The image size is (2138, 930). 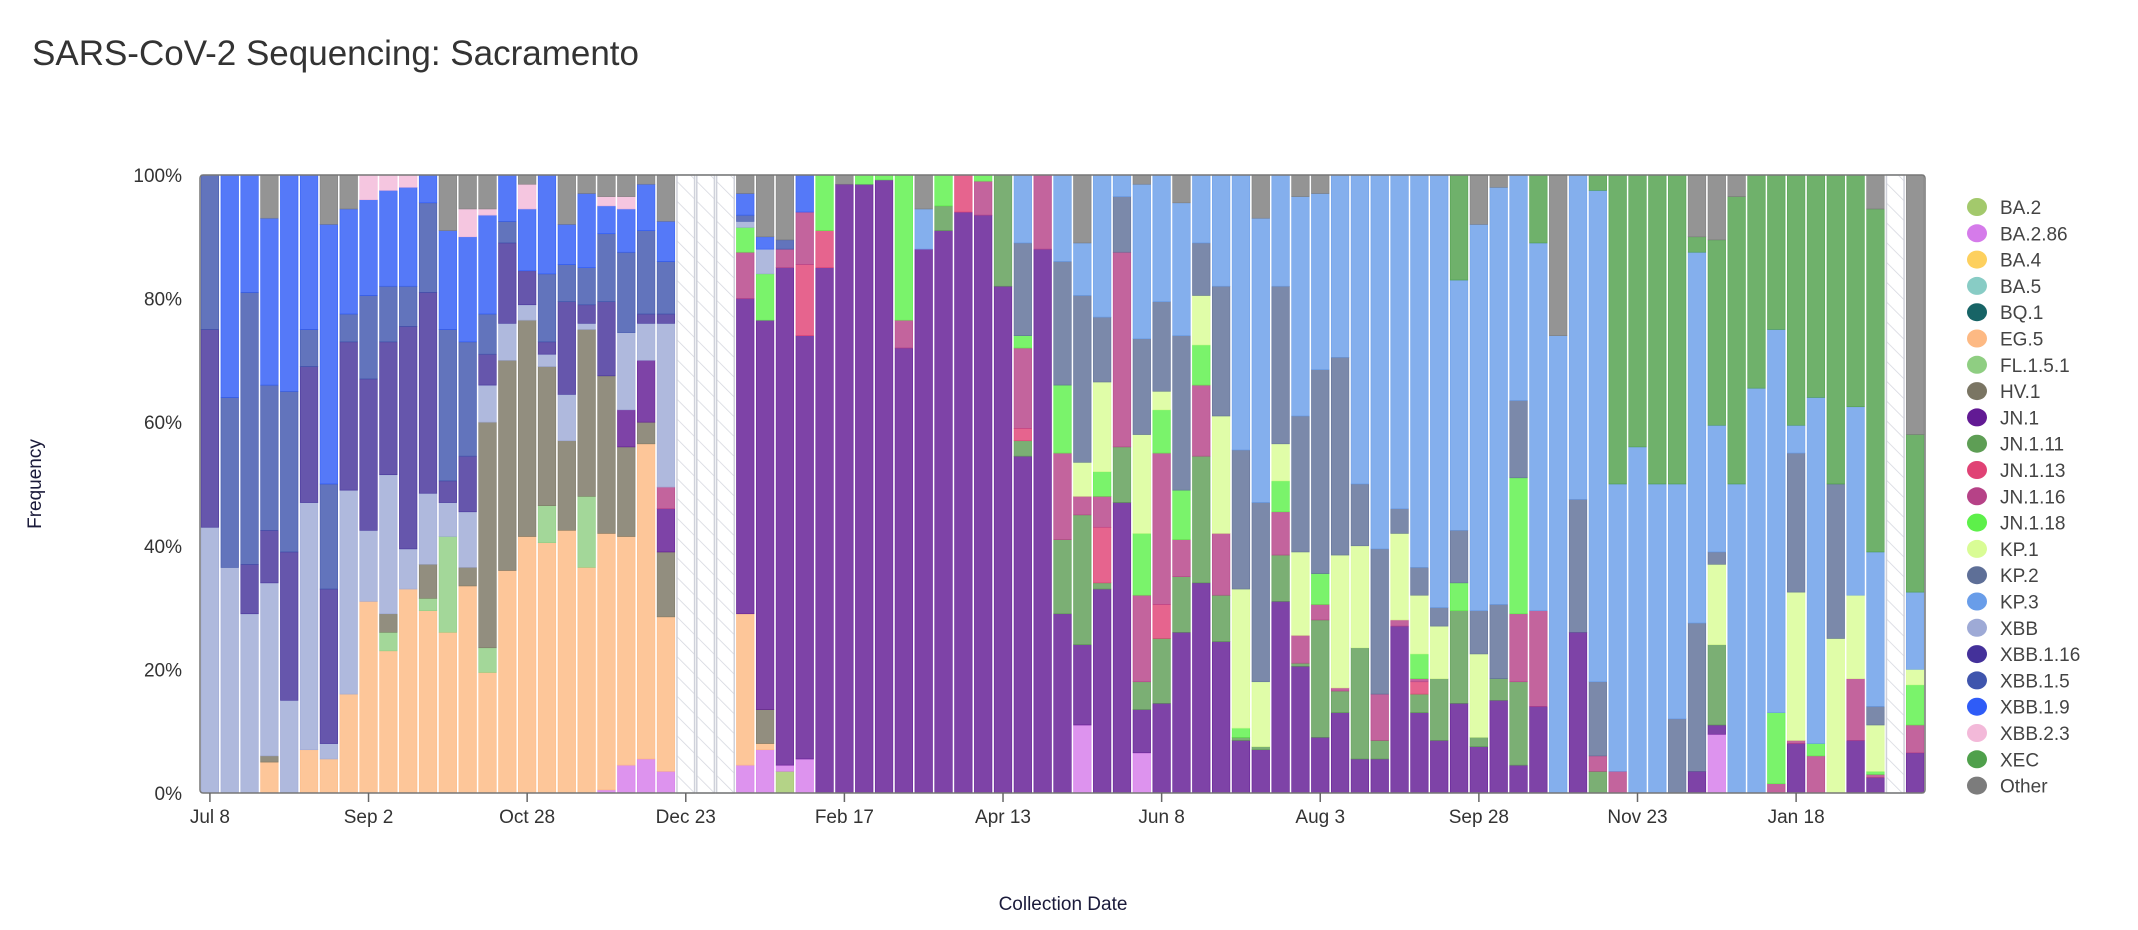 I want to click on legend-item-kp-3: KP.3, so click(x=2003, y=603).